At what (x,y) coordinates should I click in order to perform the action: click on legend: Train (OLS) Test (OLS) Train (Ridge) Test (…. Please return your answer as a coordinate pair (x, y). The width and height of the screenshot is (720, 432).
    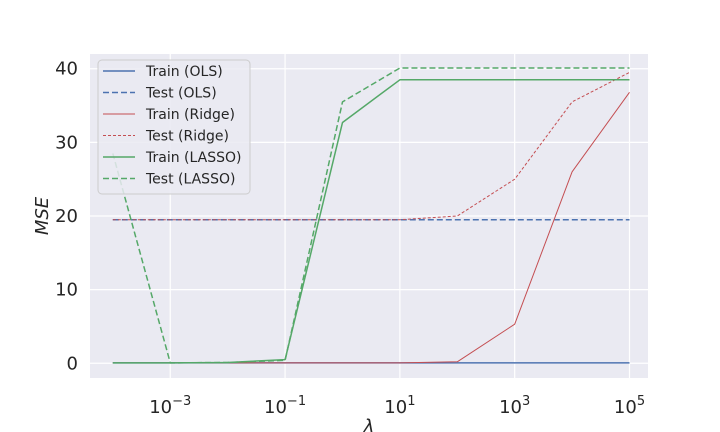
    Looking at the image, I should click on (174, 127).